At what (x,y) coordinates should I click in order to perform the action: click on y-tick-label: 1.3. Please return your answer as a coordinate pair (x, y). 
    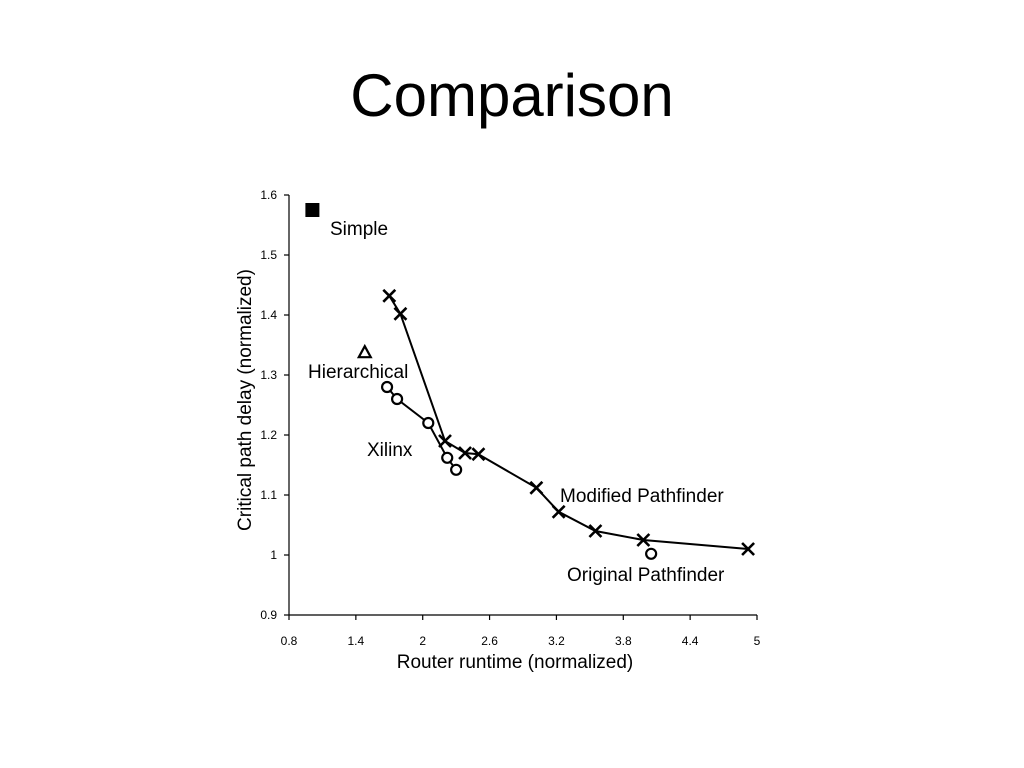
    Looking at the image, I should click on (268, 375).